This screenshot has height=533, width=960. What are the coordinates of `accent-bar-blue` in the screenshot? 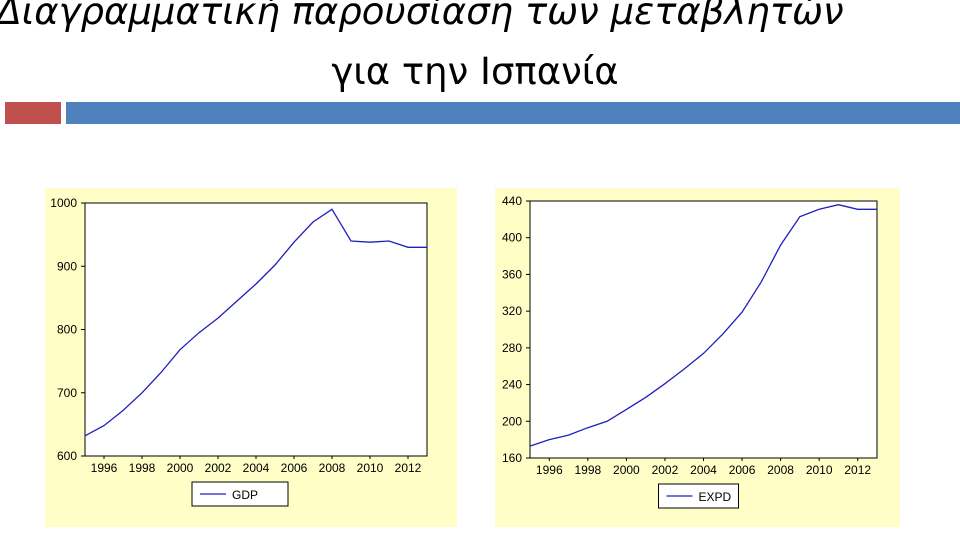 It's located at (513, 113).